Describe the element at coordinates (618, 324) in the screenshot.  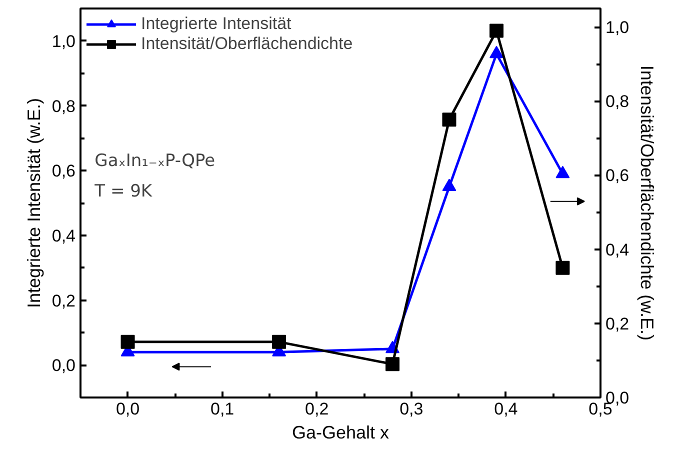
I see `y2-tick-label: 0,2` at that location.